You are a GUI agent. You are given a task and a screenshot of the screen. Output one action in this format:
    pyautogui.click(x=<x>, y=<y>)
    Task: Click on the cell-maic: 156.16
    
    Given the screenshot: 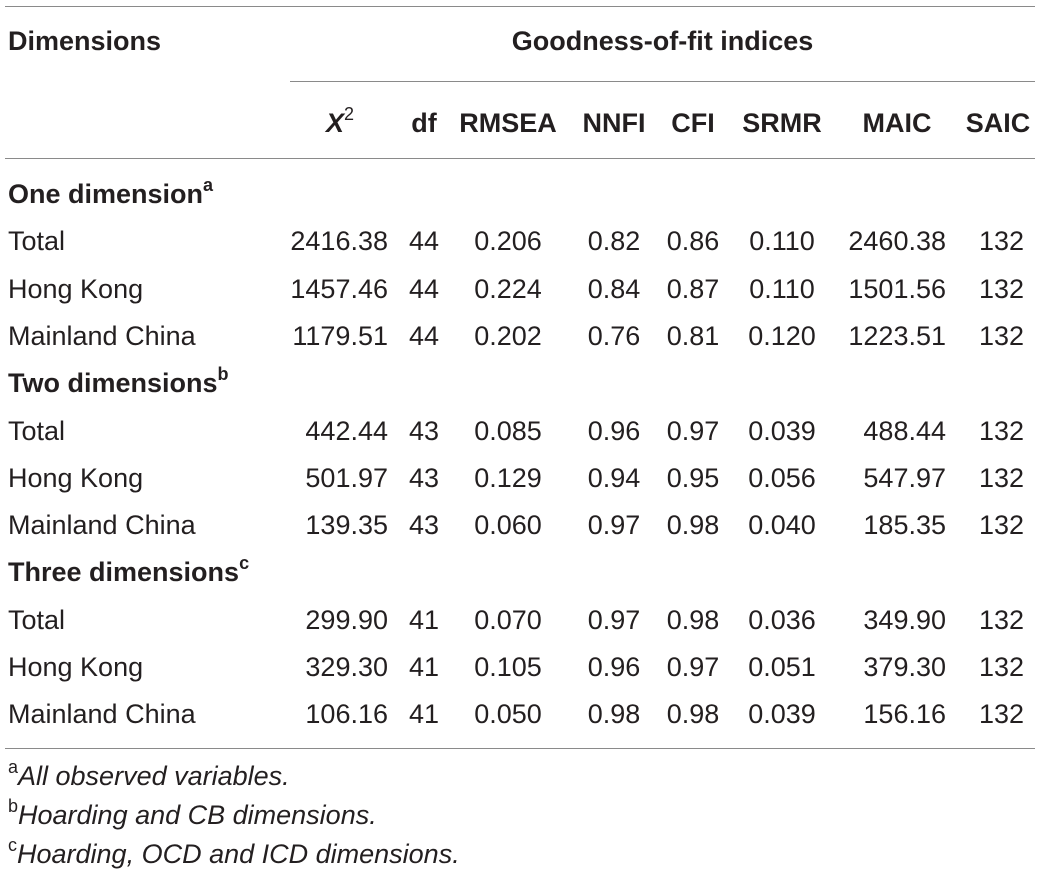 What is the action you would take?
    pyautogui.click(x=904, y=714)
    